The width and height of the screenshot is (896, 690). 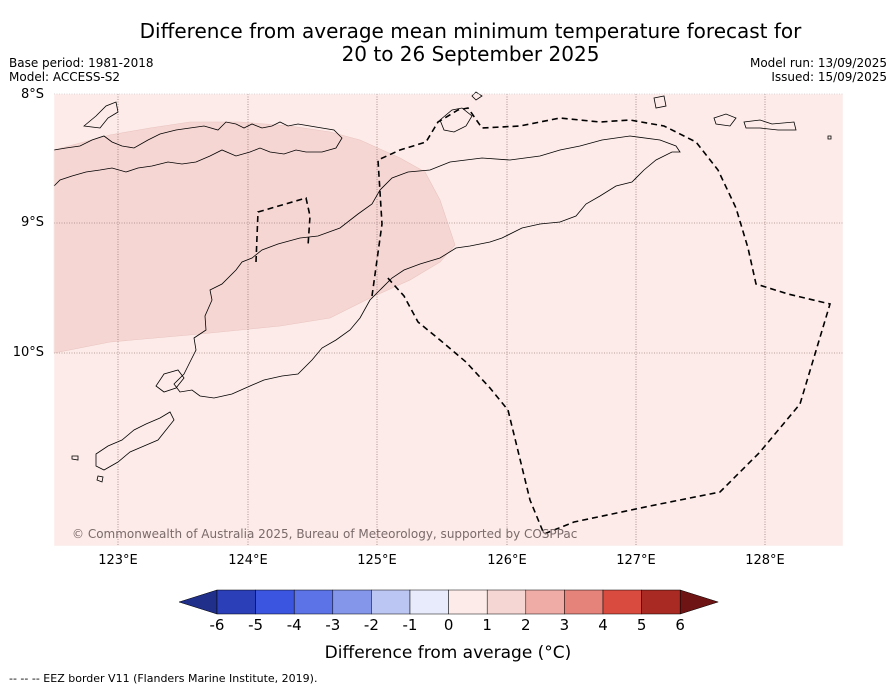 I want to click on model-name: Model: ACCESS-S2, so click(x=65, y=77).